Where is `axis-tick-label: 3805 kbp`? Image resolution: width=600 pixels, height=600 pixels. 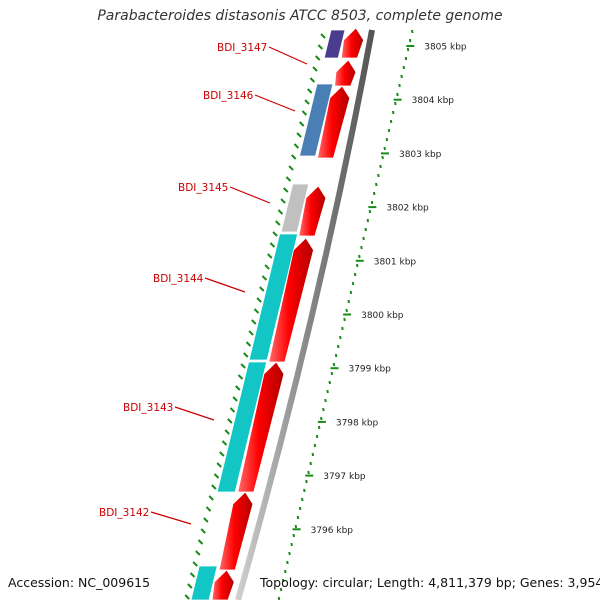
axis-tick-label: 3805 kbp is located at coordinates (445, 48).